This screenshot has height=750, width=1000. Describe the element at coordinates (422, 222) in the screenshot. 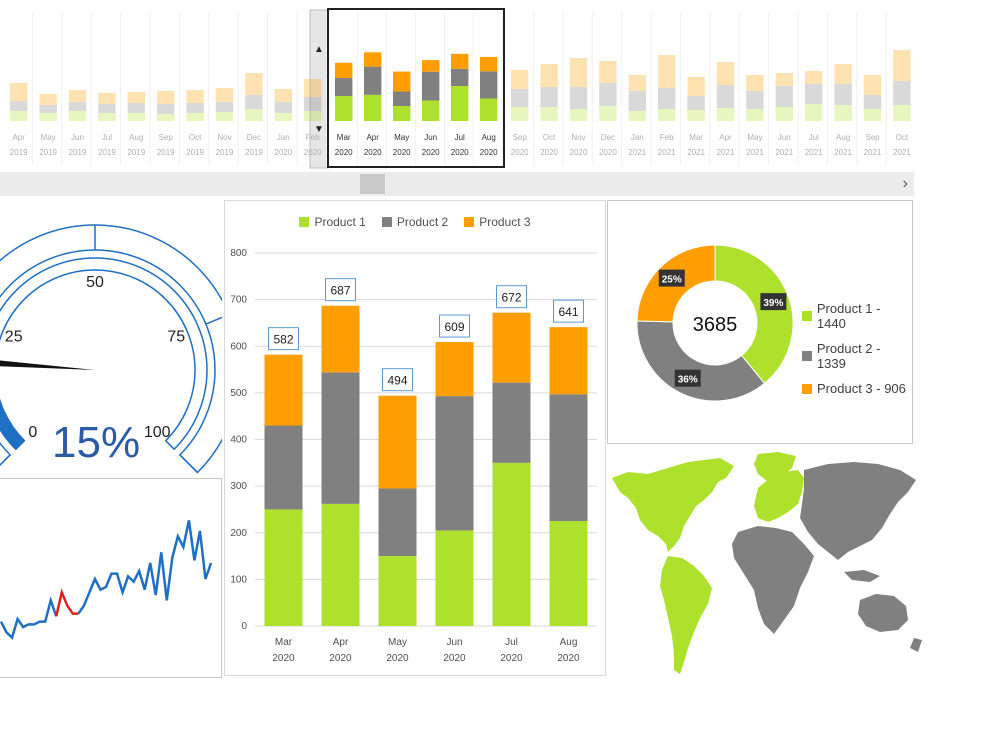

I see `legend-label: Product 2` at that location.